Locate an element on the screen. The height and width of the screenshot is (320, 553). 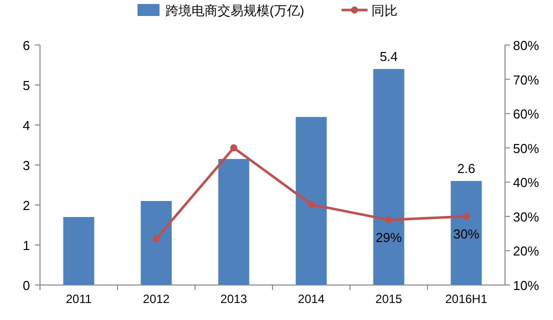
y-tick-label: 4 is located at coordinates (26, 125).